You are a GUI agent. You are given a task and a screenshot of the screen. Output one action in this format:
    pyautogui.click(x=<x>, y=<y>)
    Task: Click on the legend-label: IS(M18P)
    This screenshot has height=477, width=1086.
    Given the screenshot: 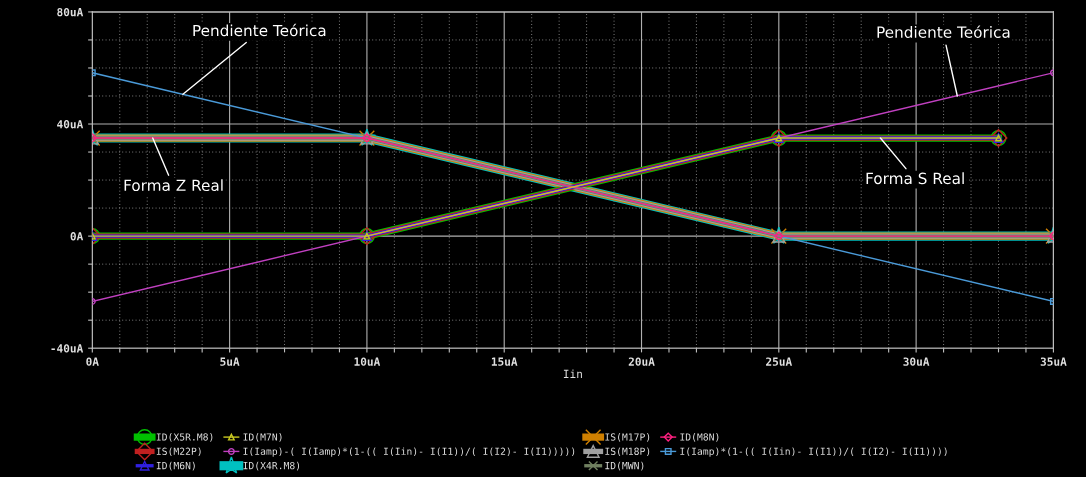 What is the action you would take?
    pyautogui.click(x=627, y=452)
    